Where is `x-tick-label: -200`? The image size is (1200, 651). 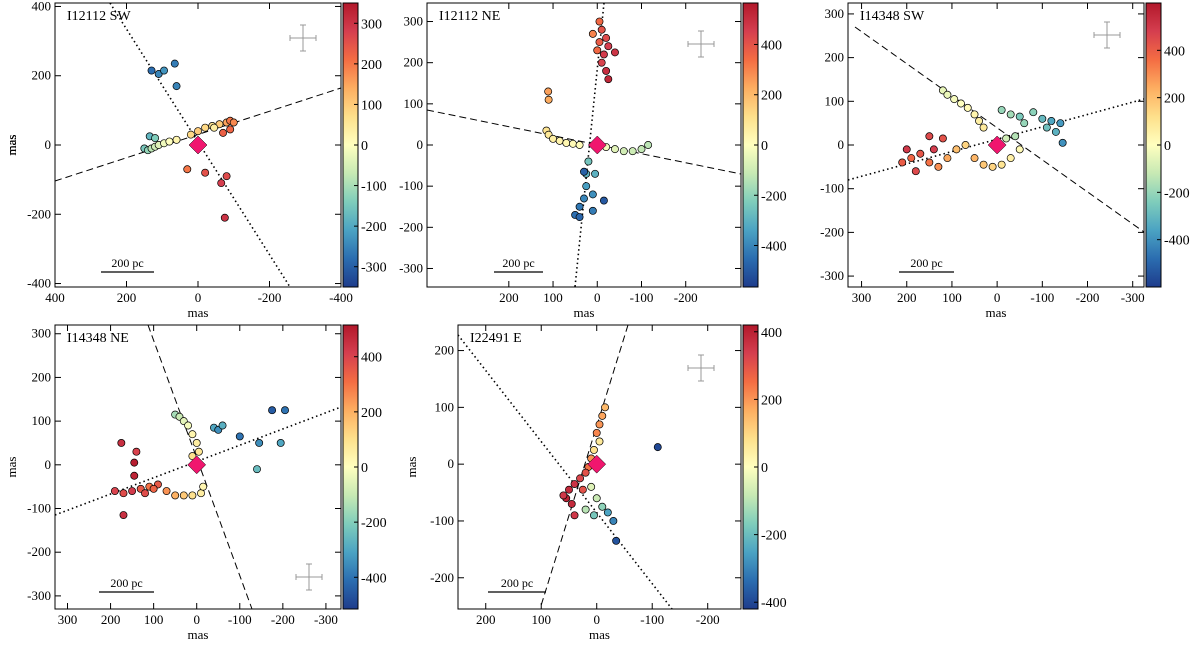 x-tick-label: -200 is located at coordinates (686, 297).